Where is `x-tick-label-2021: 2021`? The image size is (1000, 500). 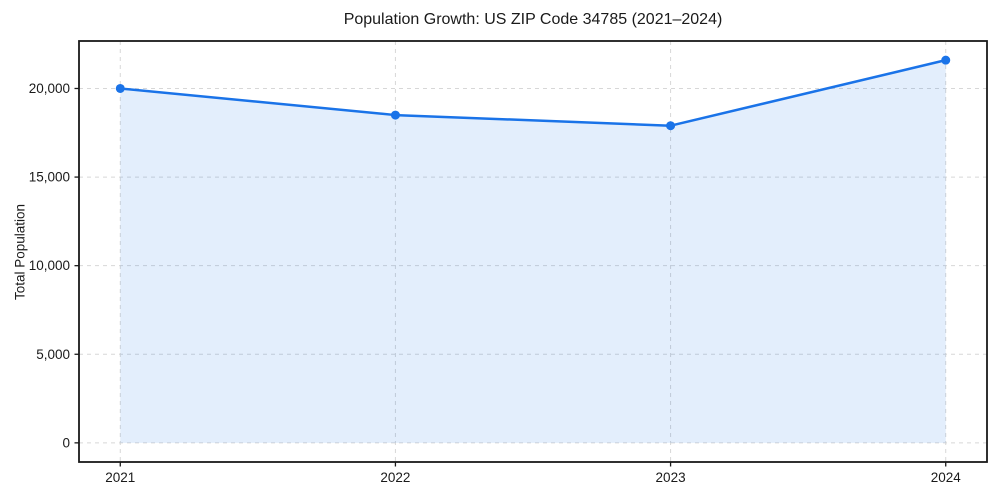 x-tick-label-2021: 2021 is located at coordinates (120, 477).